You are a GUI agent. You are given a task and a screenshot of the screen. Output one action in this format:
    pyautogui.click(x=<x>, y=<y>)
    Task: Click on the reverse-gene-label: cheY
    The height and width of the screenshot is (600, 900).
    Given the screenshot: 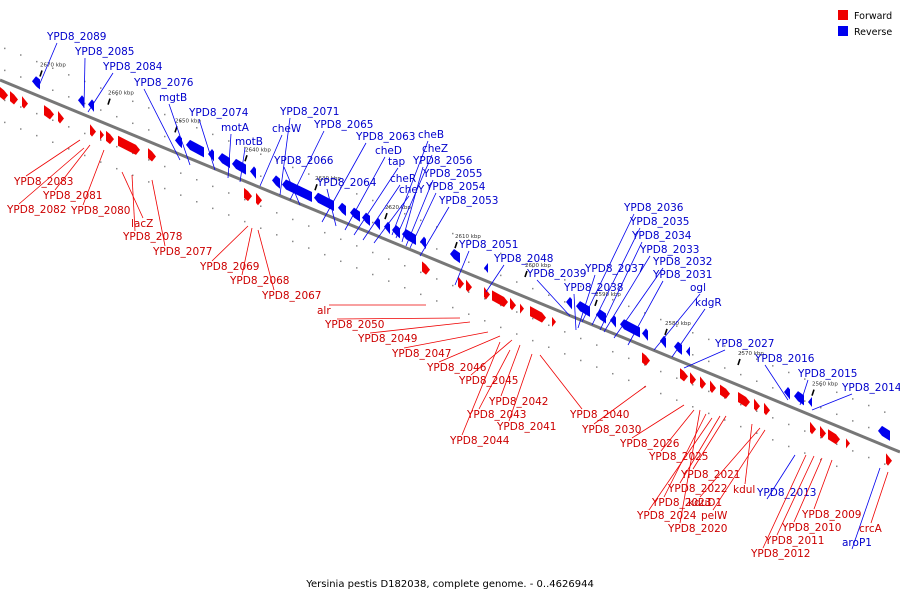 What is the action you would take?
    pyautogui.click(x=412, y=190)
    